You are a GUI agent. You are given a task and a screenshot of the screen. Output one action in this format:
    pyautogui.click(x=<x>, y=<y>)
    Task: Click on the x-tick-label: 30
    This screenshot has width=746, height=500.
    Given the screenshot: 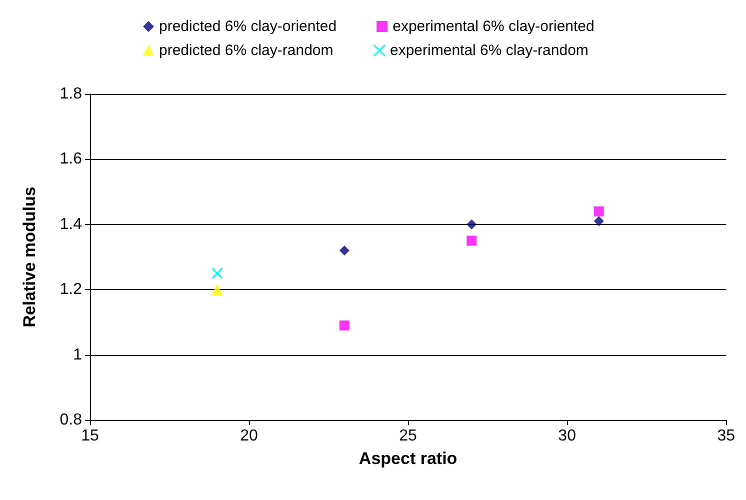 What is the action you would take?
    pyautogui.click(x=567, y=436)
    